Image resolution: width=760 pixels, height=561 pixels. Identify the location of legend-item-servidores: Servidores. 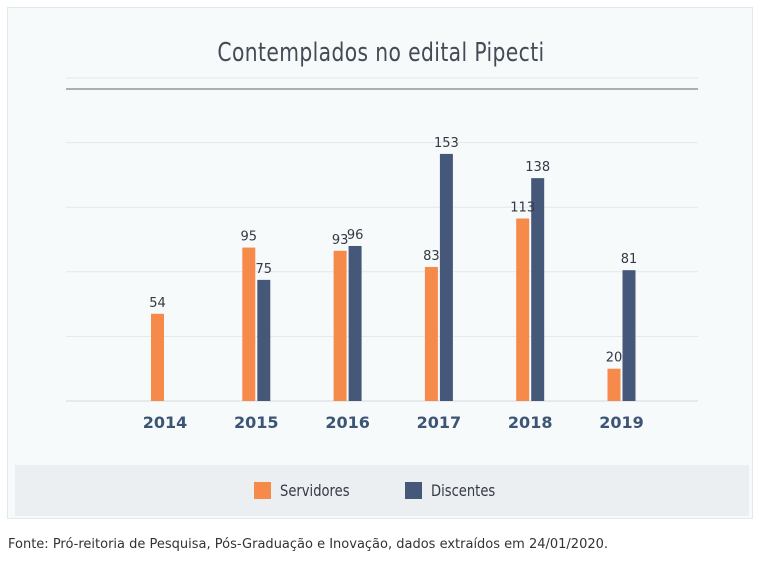
(309, 490).